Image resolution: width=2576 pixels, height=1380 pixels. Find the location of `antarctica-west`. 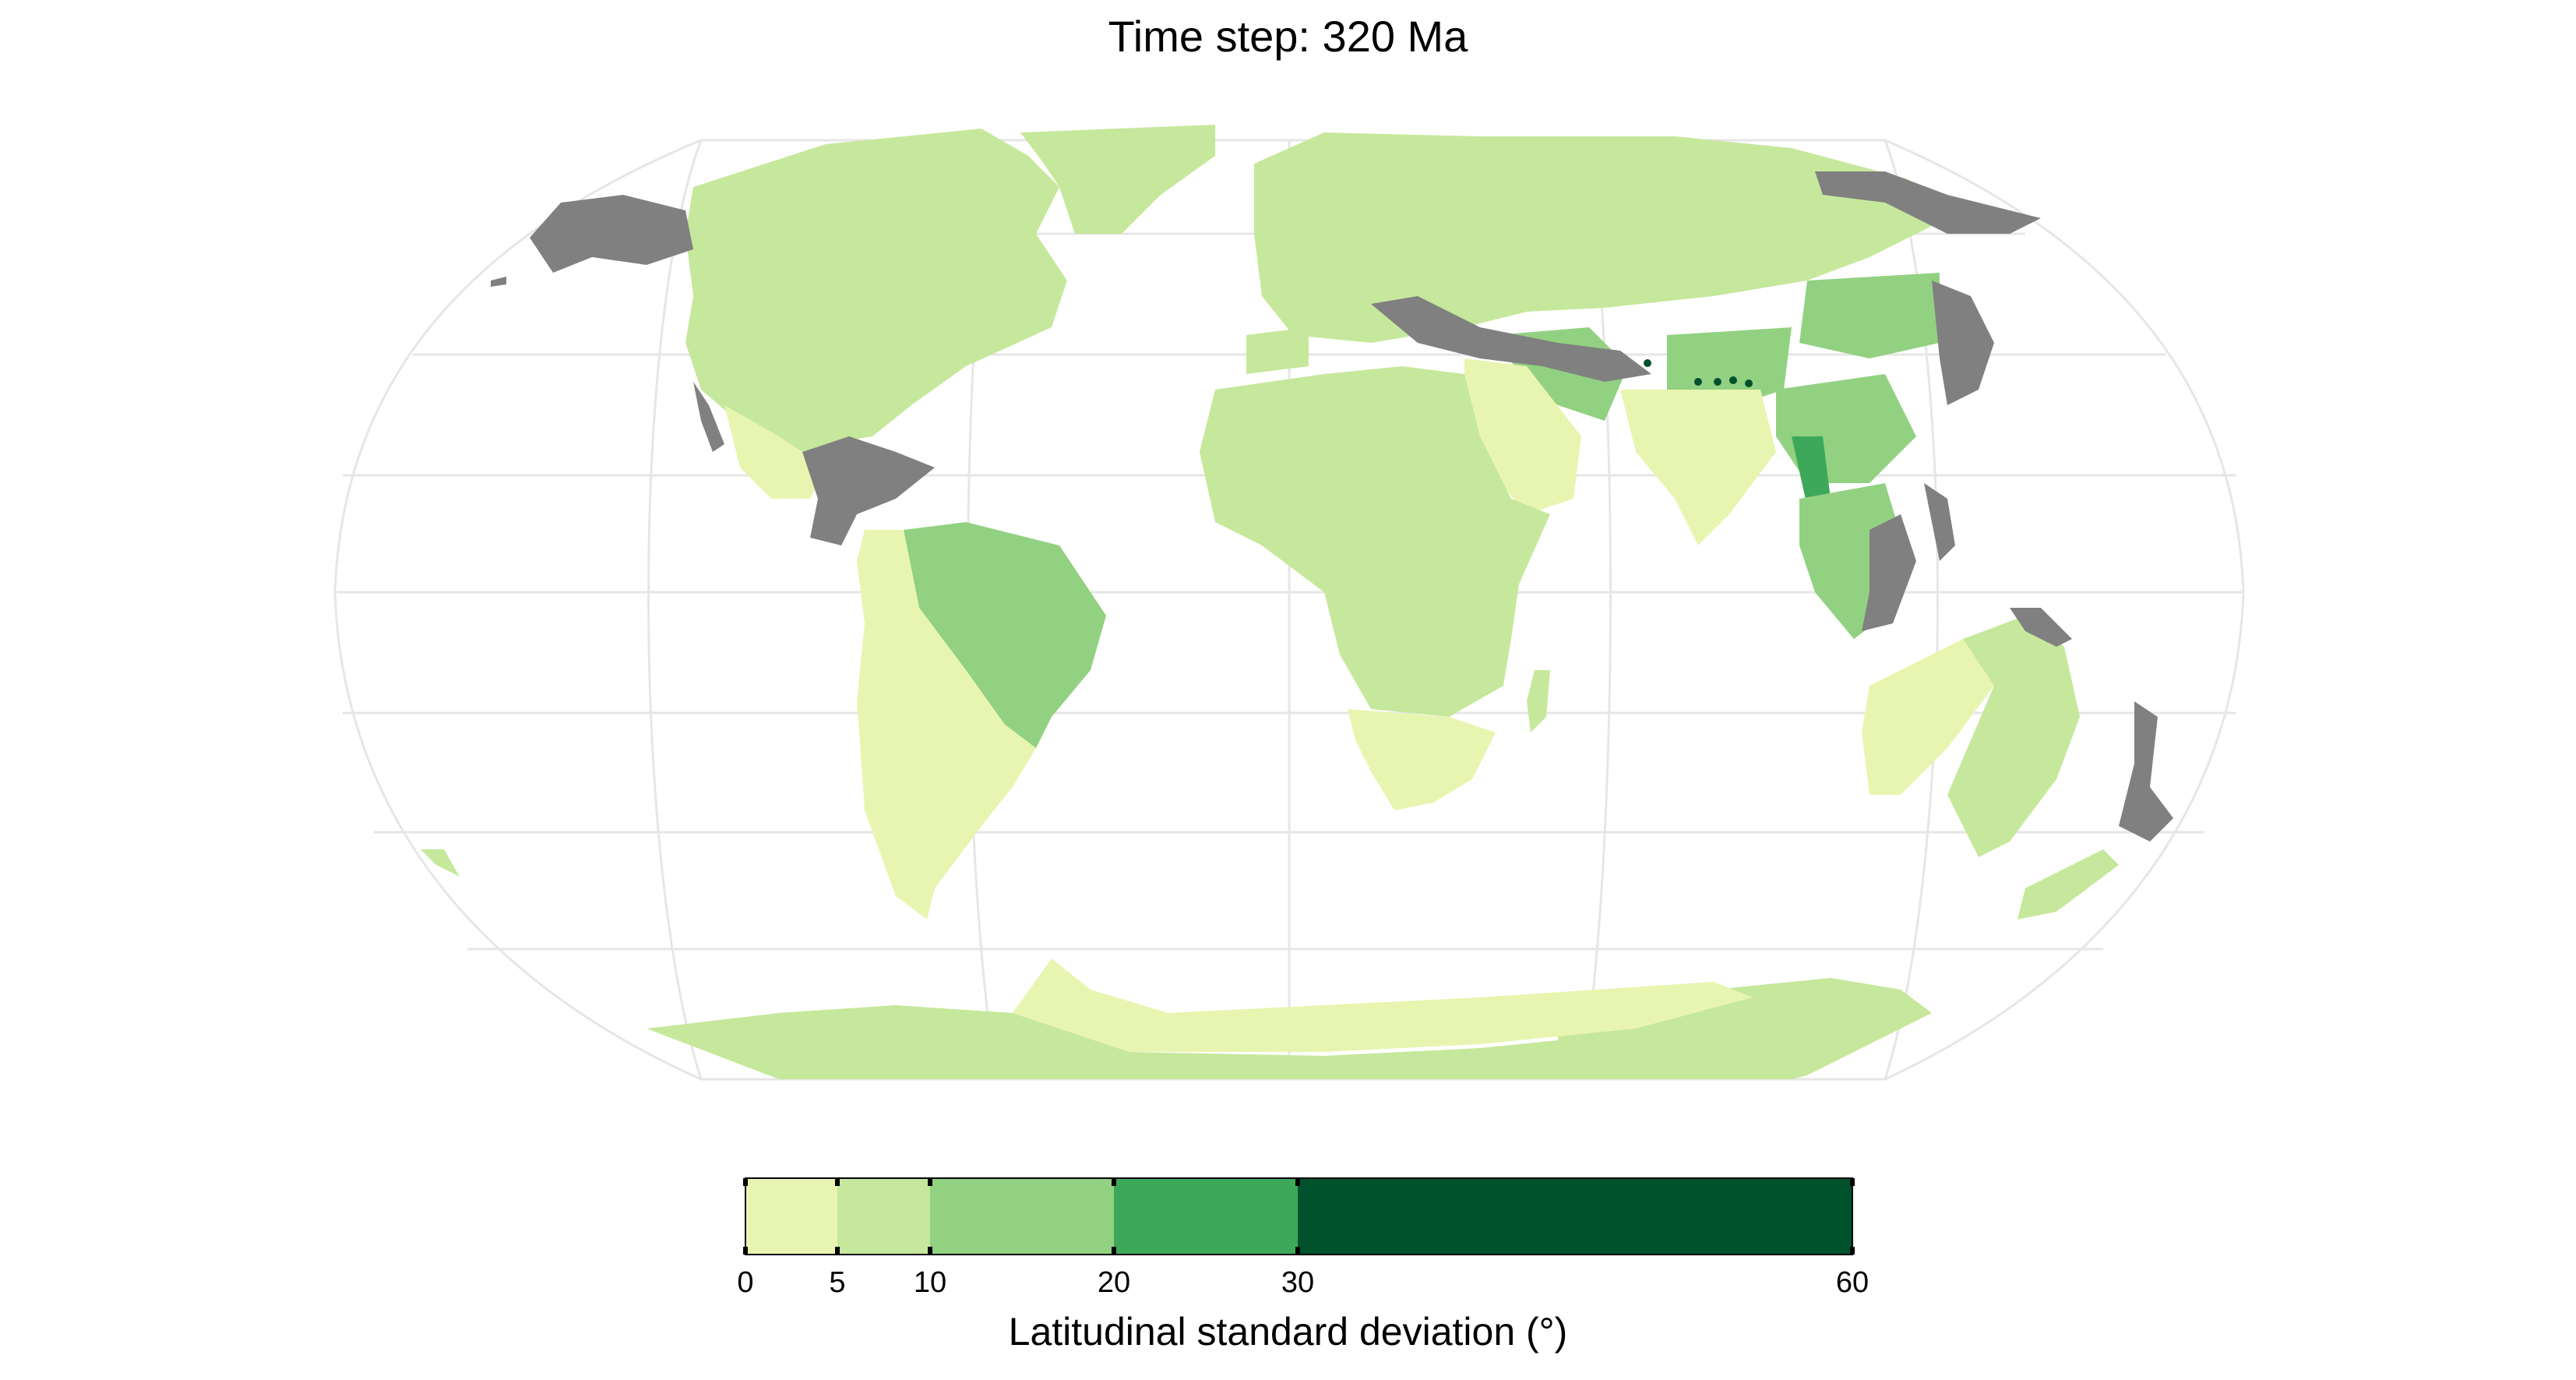

antarctica-west is located at coordinates (1180, 1042).